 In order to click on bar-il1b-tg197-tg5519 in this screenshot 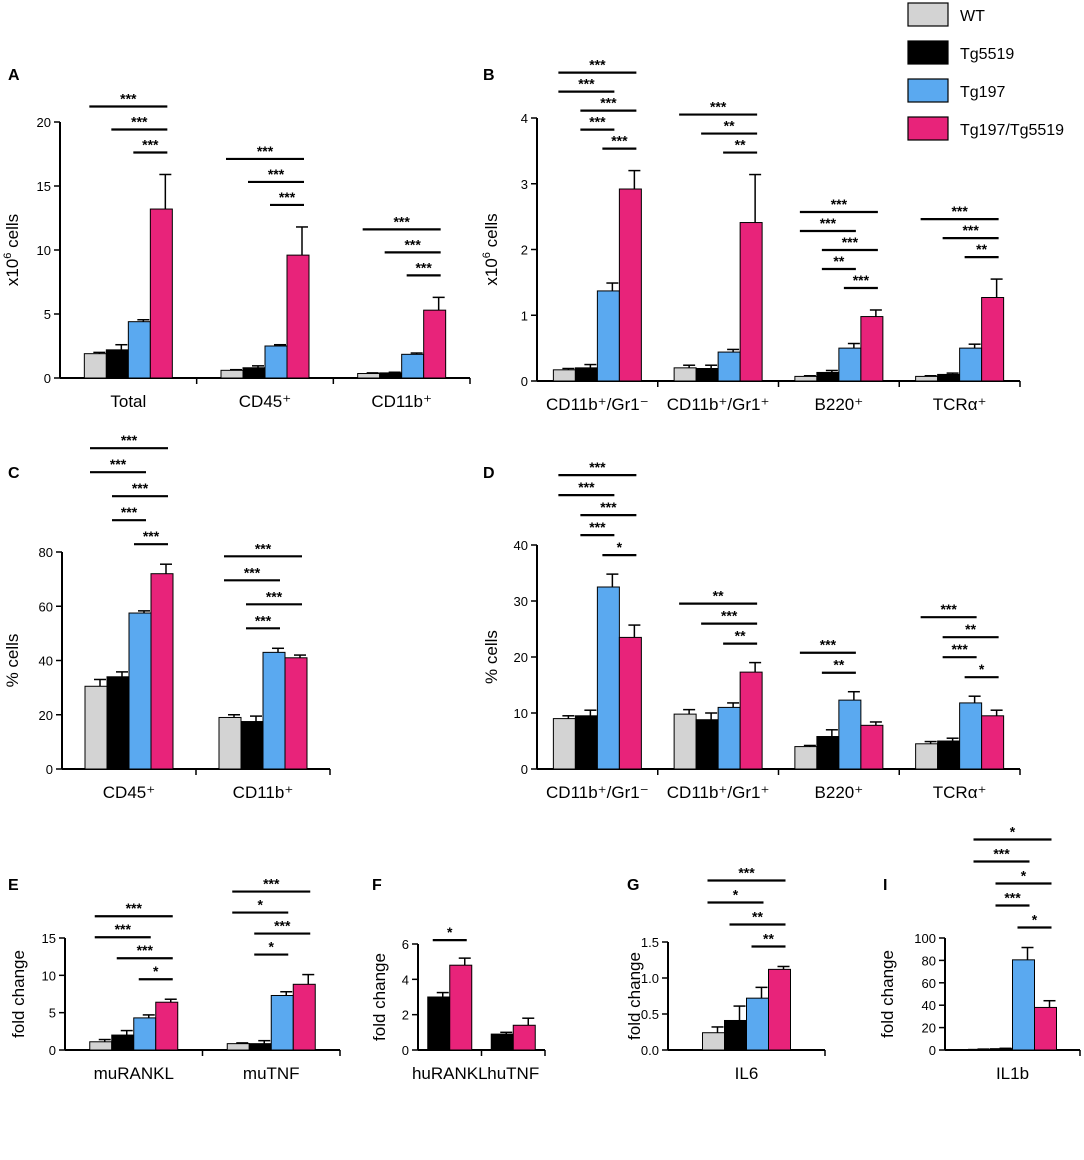, I will do `click(1045, 1028)`.